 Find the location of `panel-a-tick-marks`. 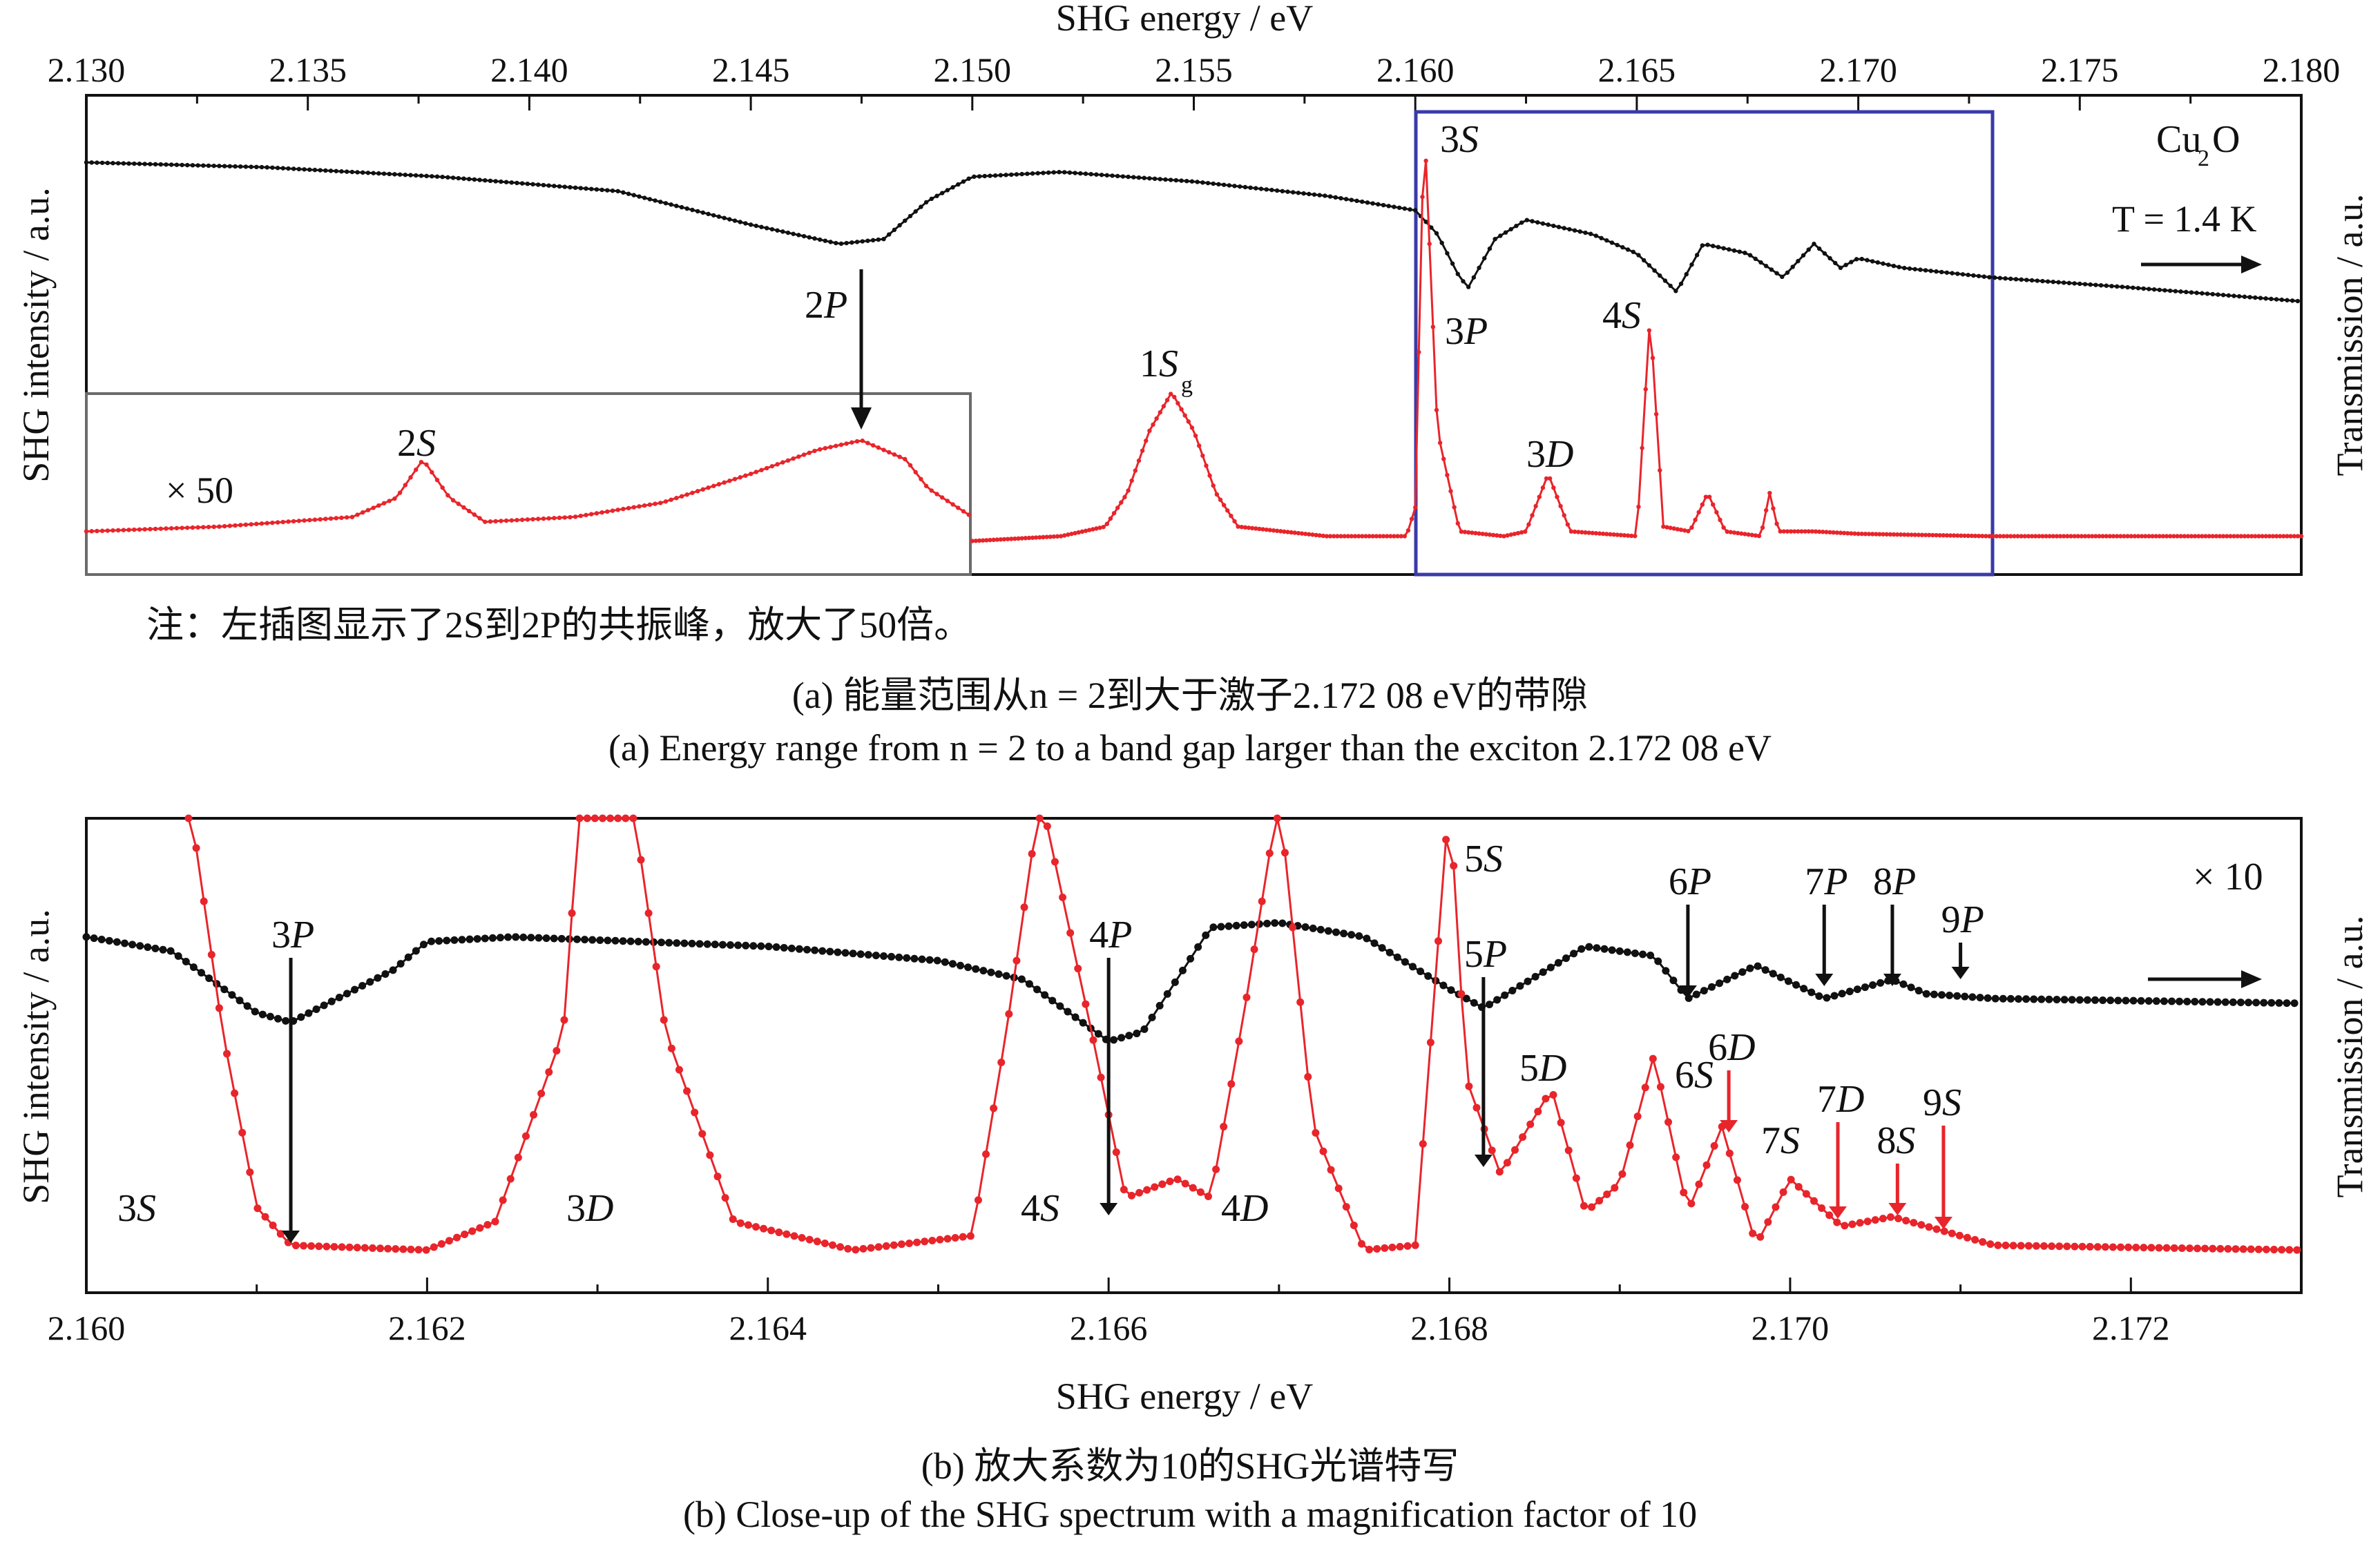

panel-a-tick-marks is located at coordinates (1194, 103).